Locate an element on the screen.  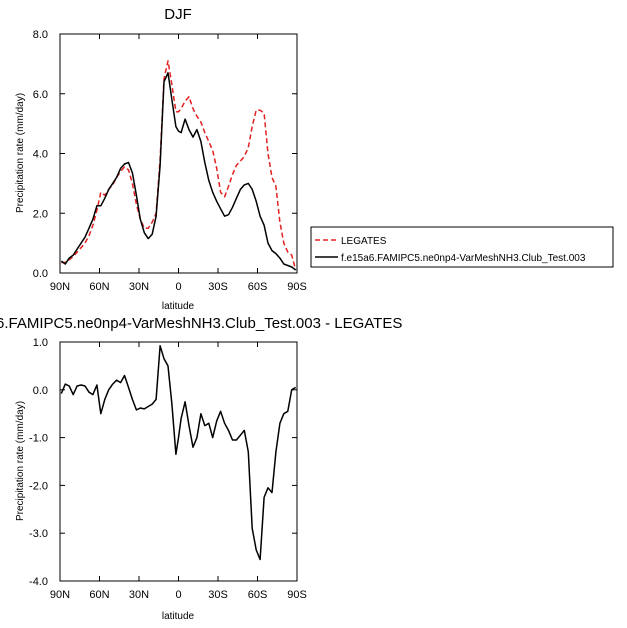
chart-top-ylabel: Precipitation rate (mm/day) is located at coordinates (20, 153).